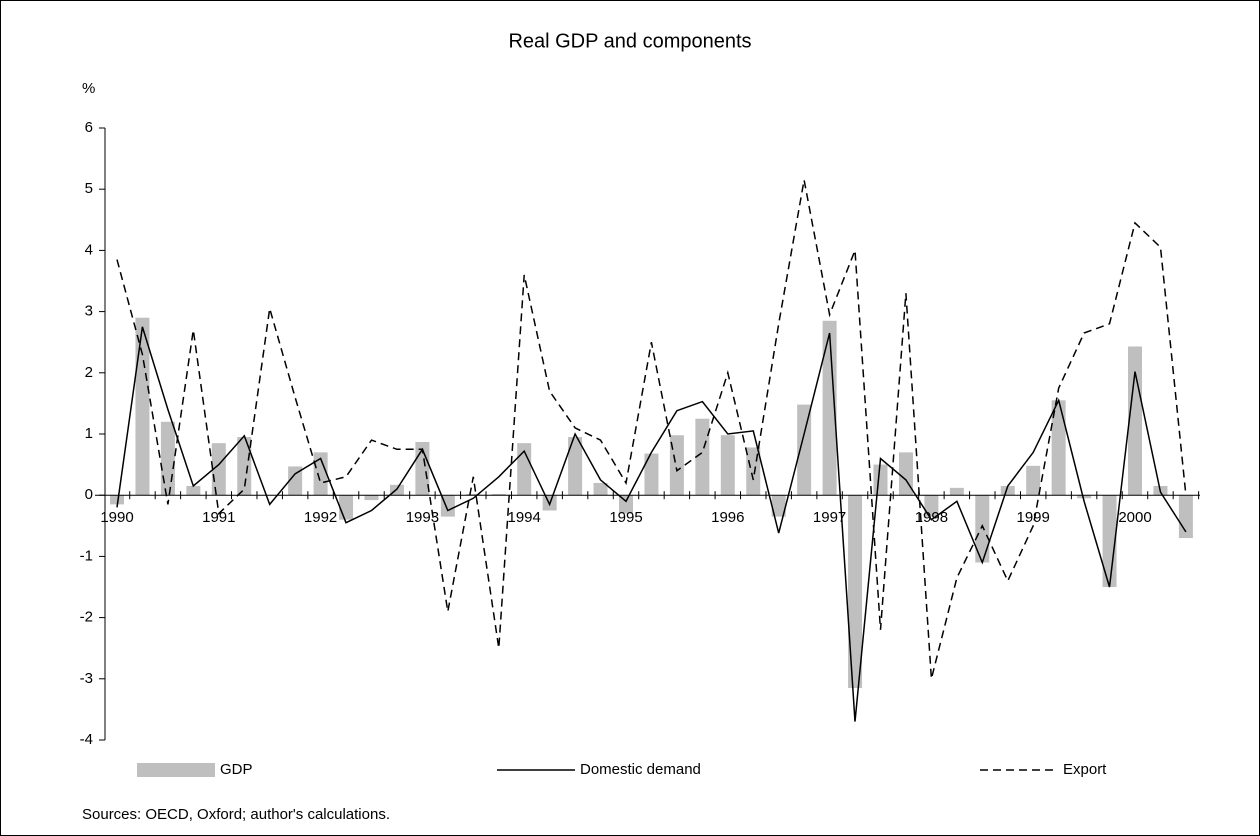 Image resolution: width=1260 pixels, height=836 pixels. What do you see at coordinates (640, 769) in the screenshot?
I see `legend-label: Domestic demand` at bounding box center [640, 769].